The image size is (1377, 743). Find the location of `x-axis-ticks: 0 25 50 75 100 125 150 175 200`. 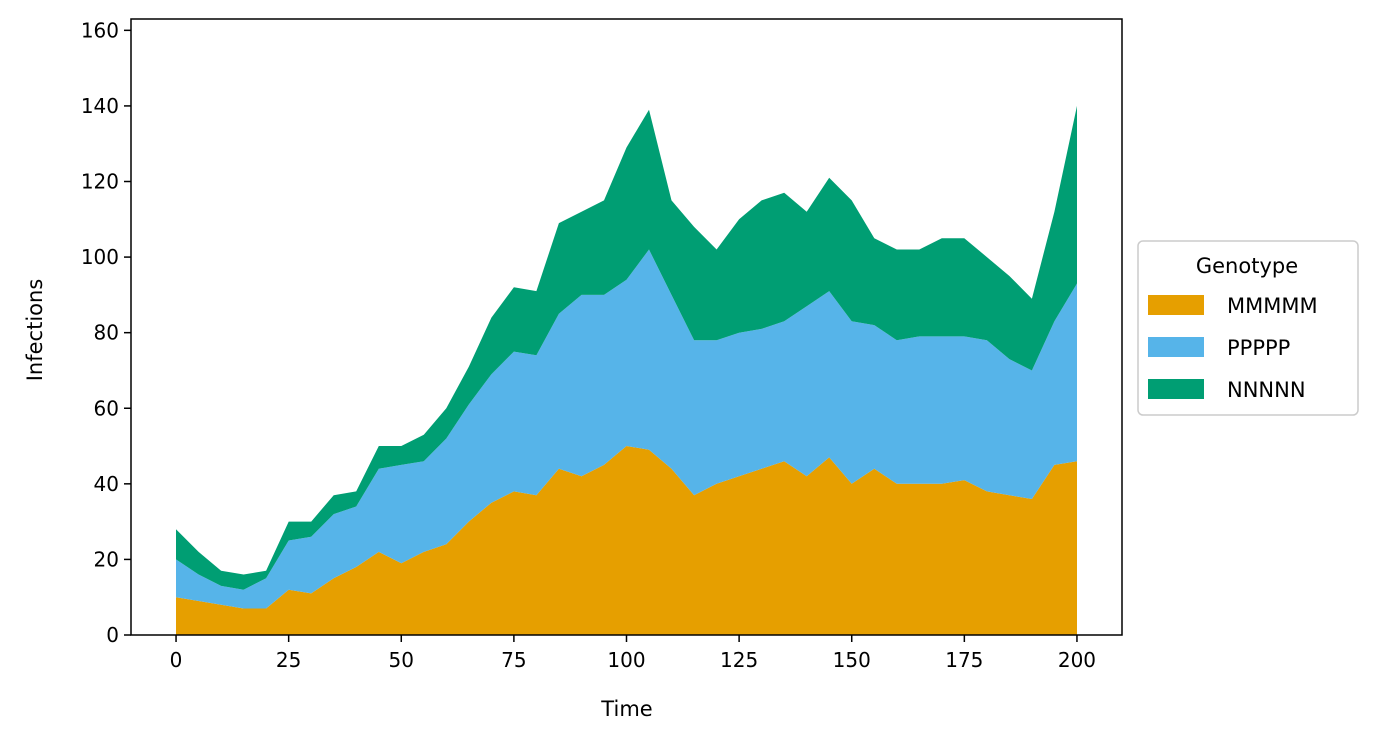

x-axis-ticks: 0 25 50 75 100 125 150 175 200 is located at coordinates (633, 653).